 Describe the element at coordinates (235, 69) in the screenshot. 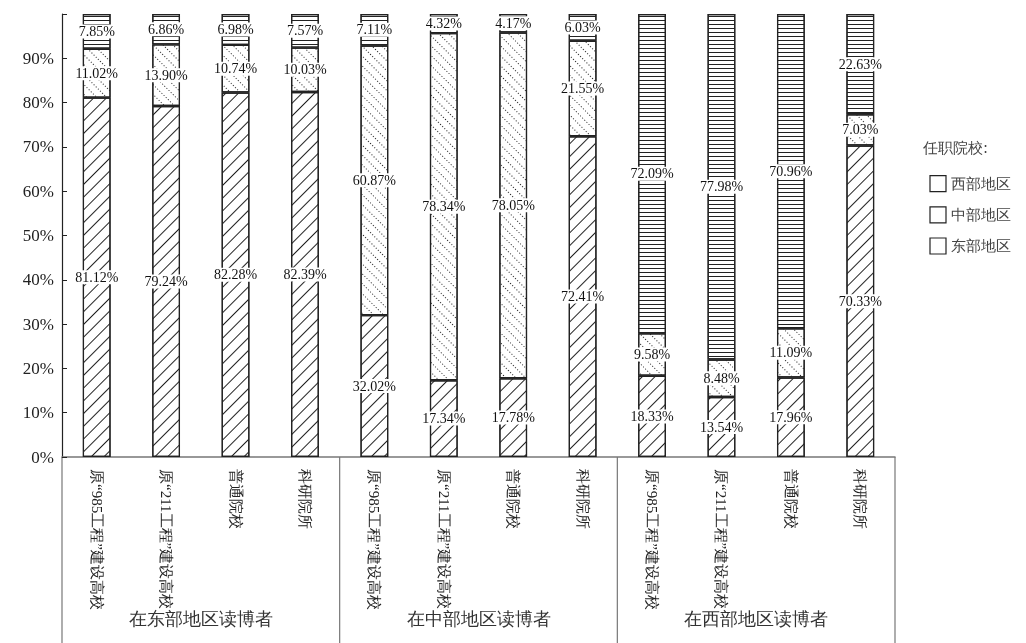

I see `data-label: 10.74%` at that location.